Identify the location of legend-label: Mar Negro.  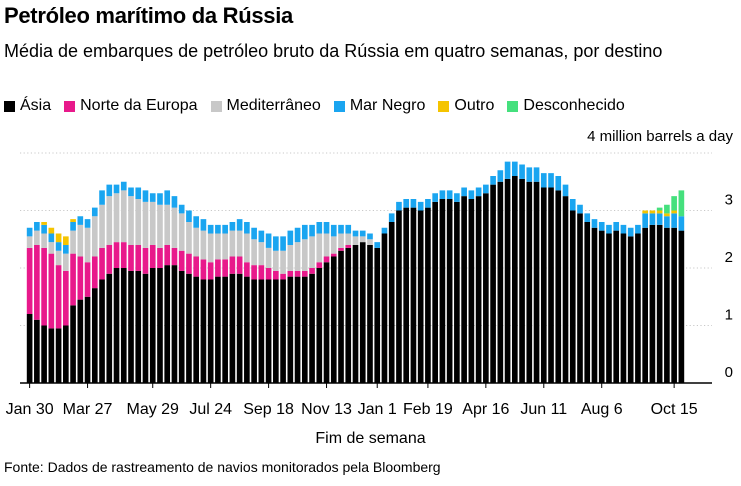
(387, 105).